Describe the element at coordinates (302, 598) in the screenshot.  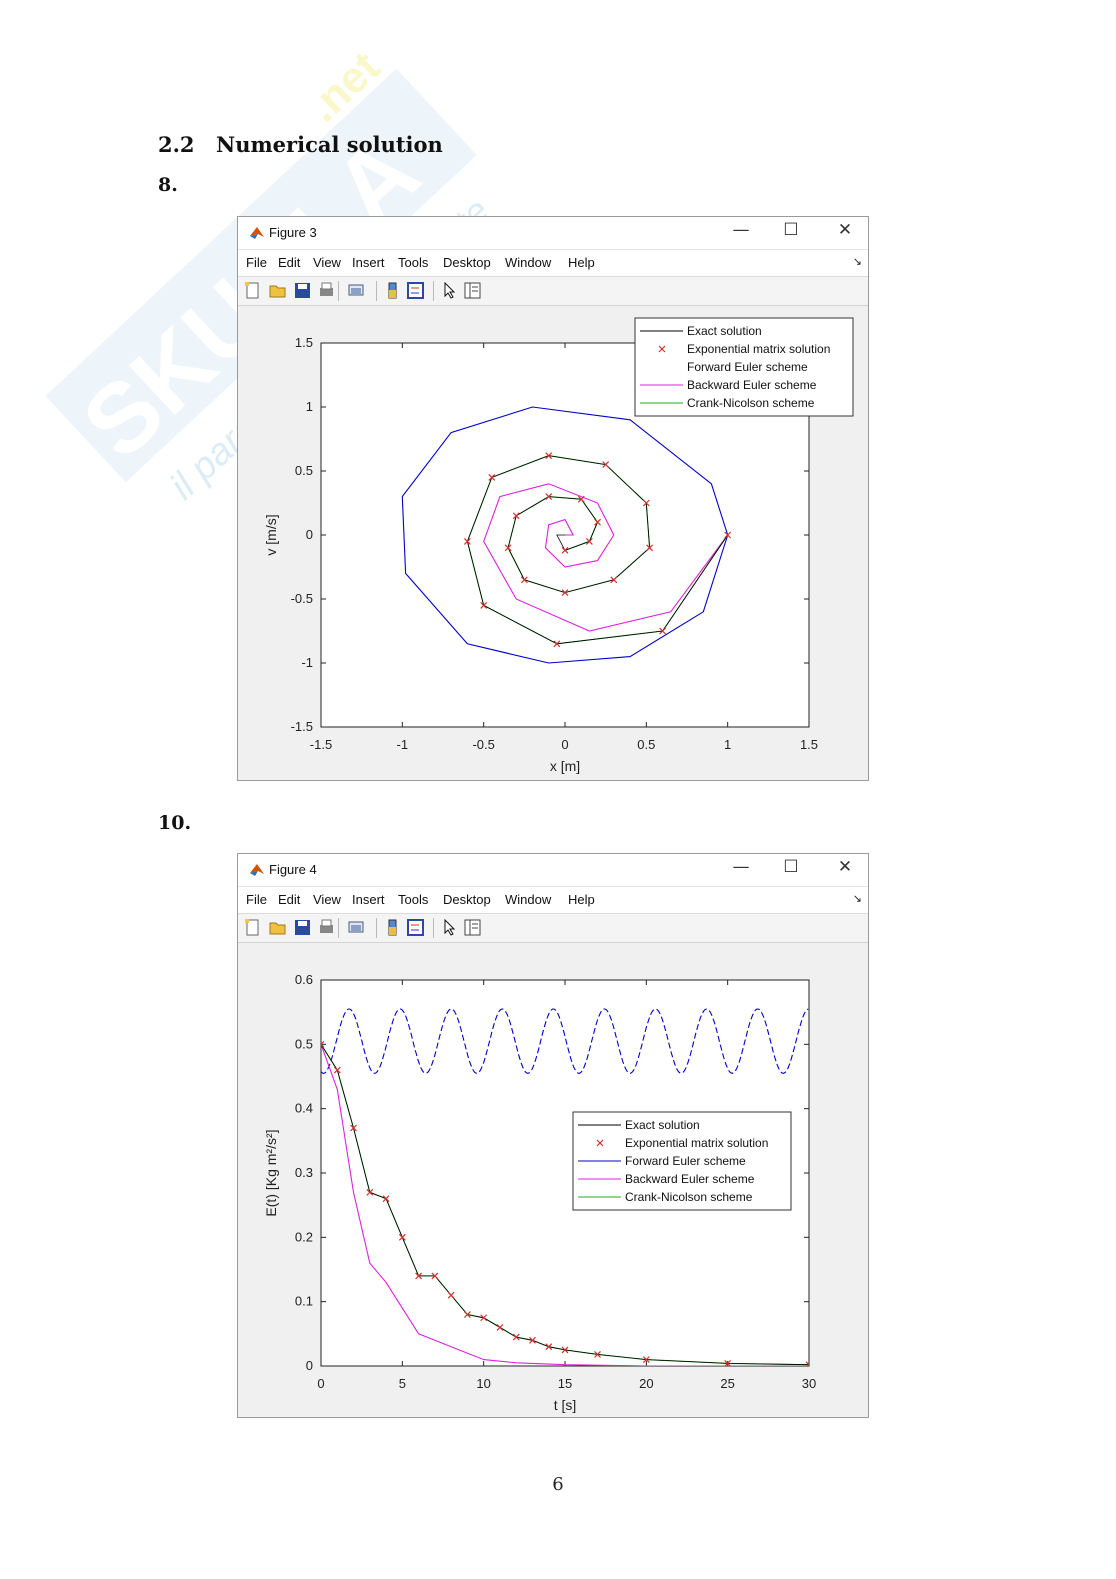
I see `y-tick-label: -0.5` at that location.